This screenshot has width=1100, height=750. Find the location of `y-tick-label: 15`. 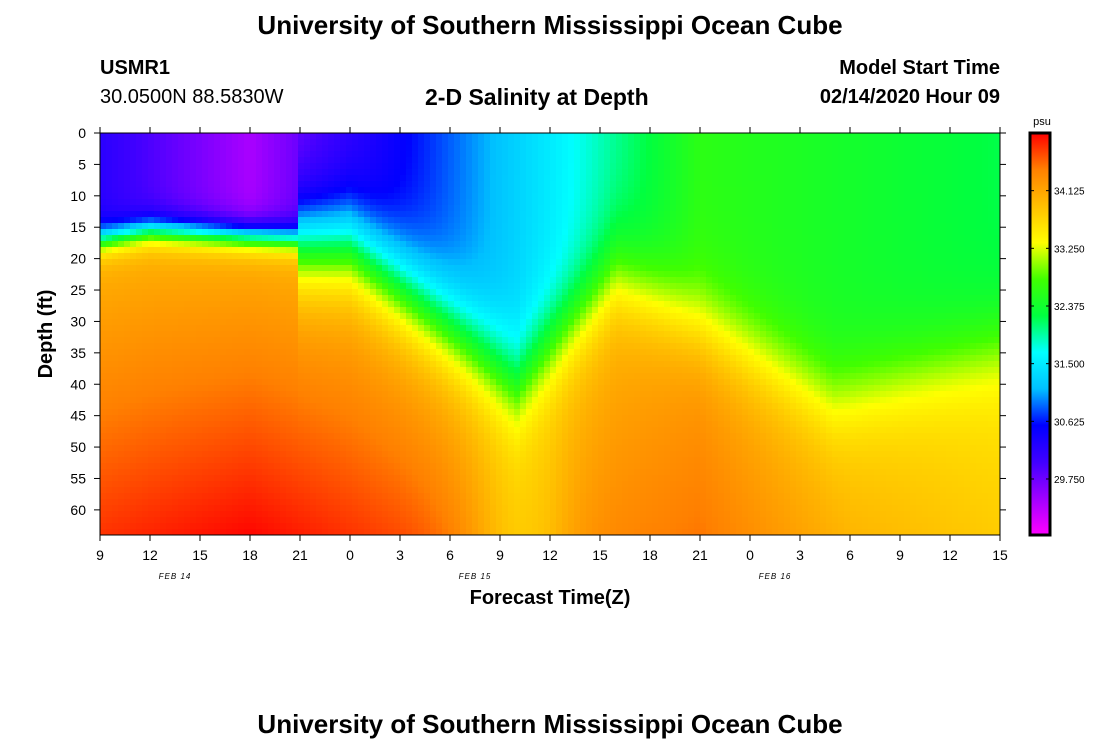

y-tick-label: 15 is located at coordinates (78, 227).